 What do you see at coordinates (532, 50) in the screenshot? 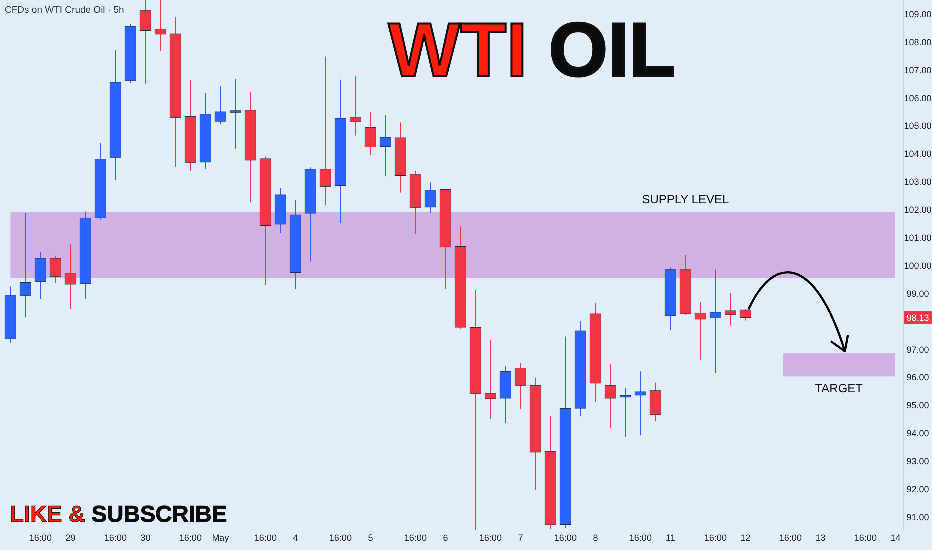
I see `chart-title: WTI OIL` at bounding box center [532, 50].